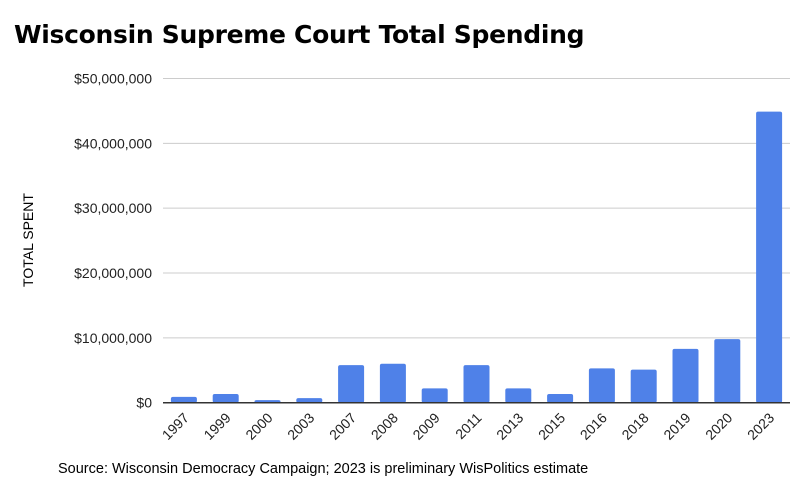  I want to click on bar-2003, so click(309, 400).